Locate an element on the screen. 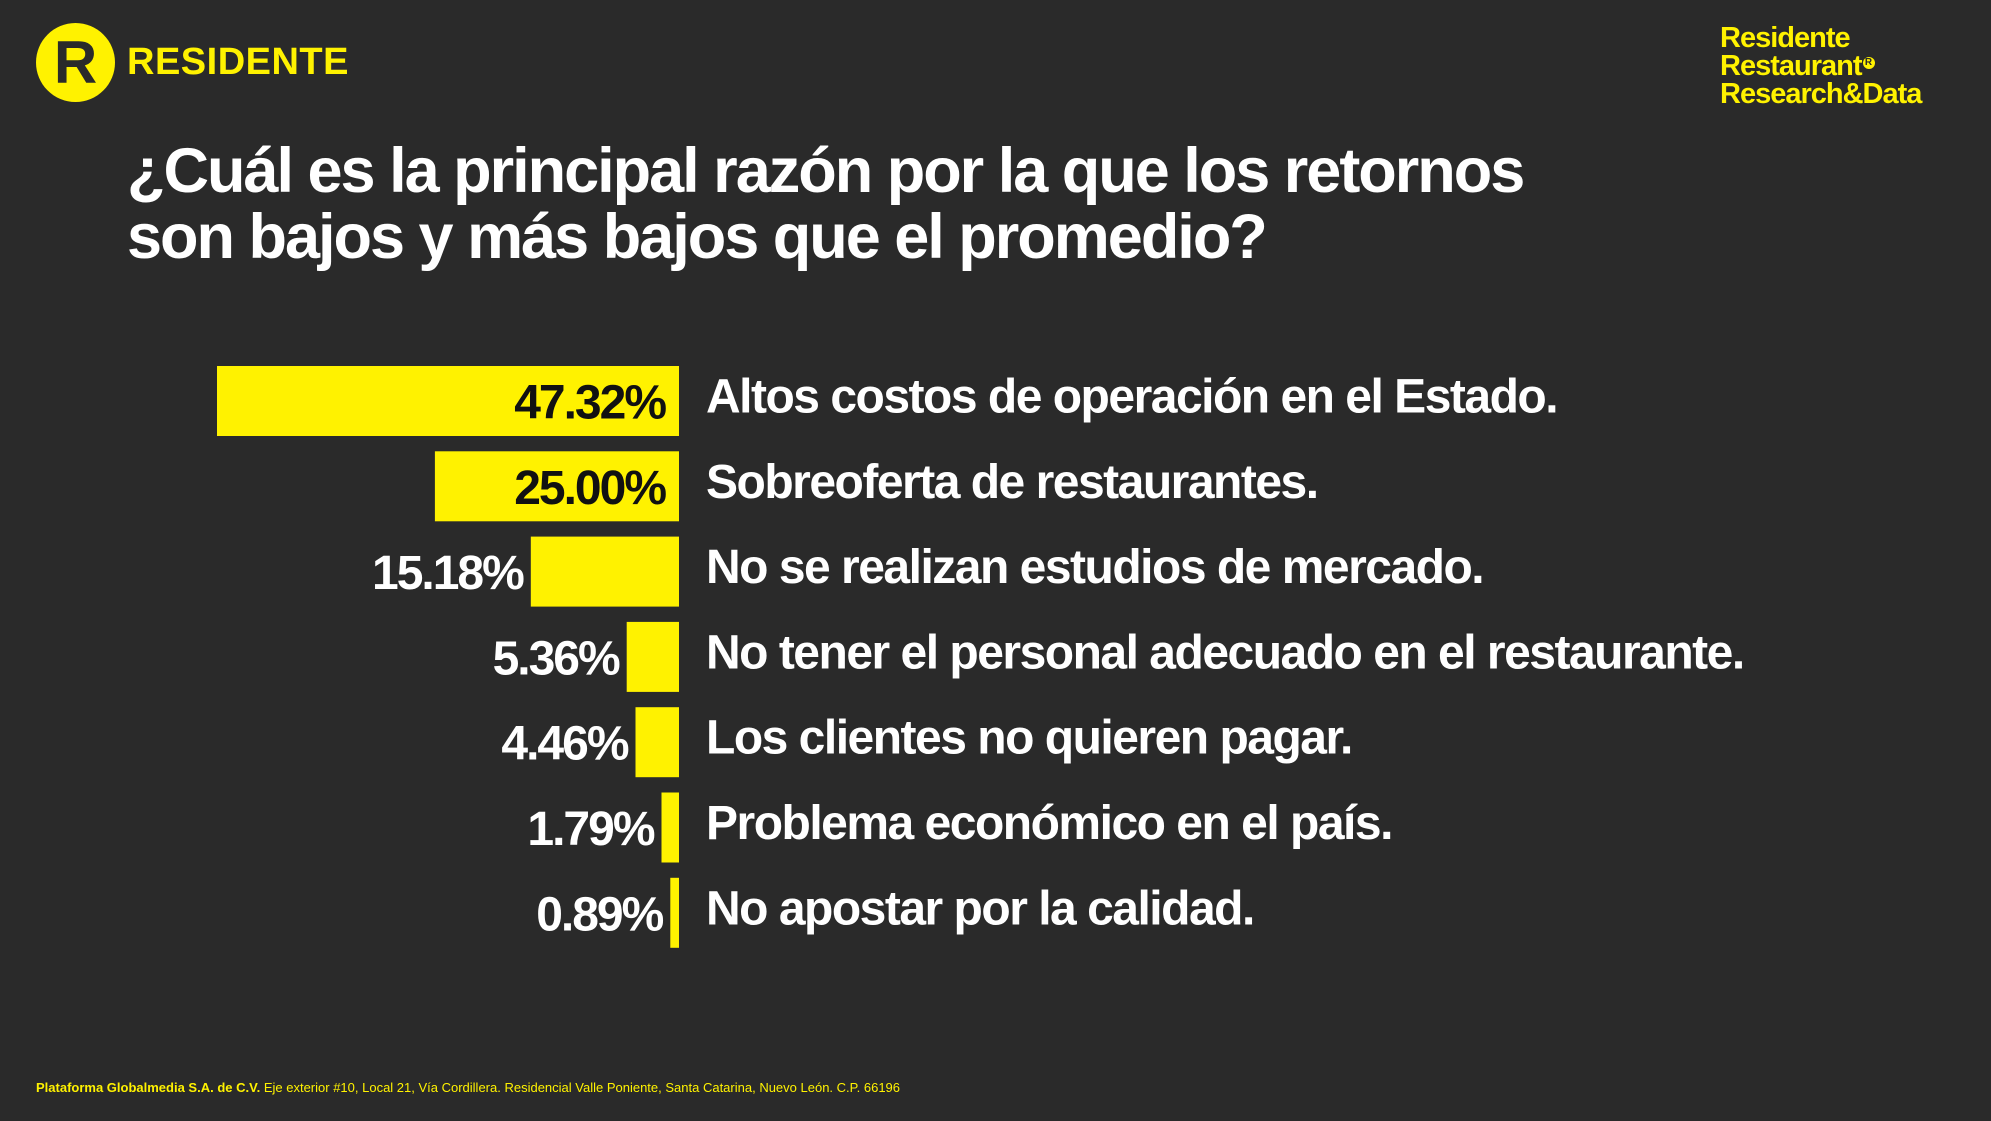  registered-mark: R is located at coordinates (1868, 63).